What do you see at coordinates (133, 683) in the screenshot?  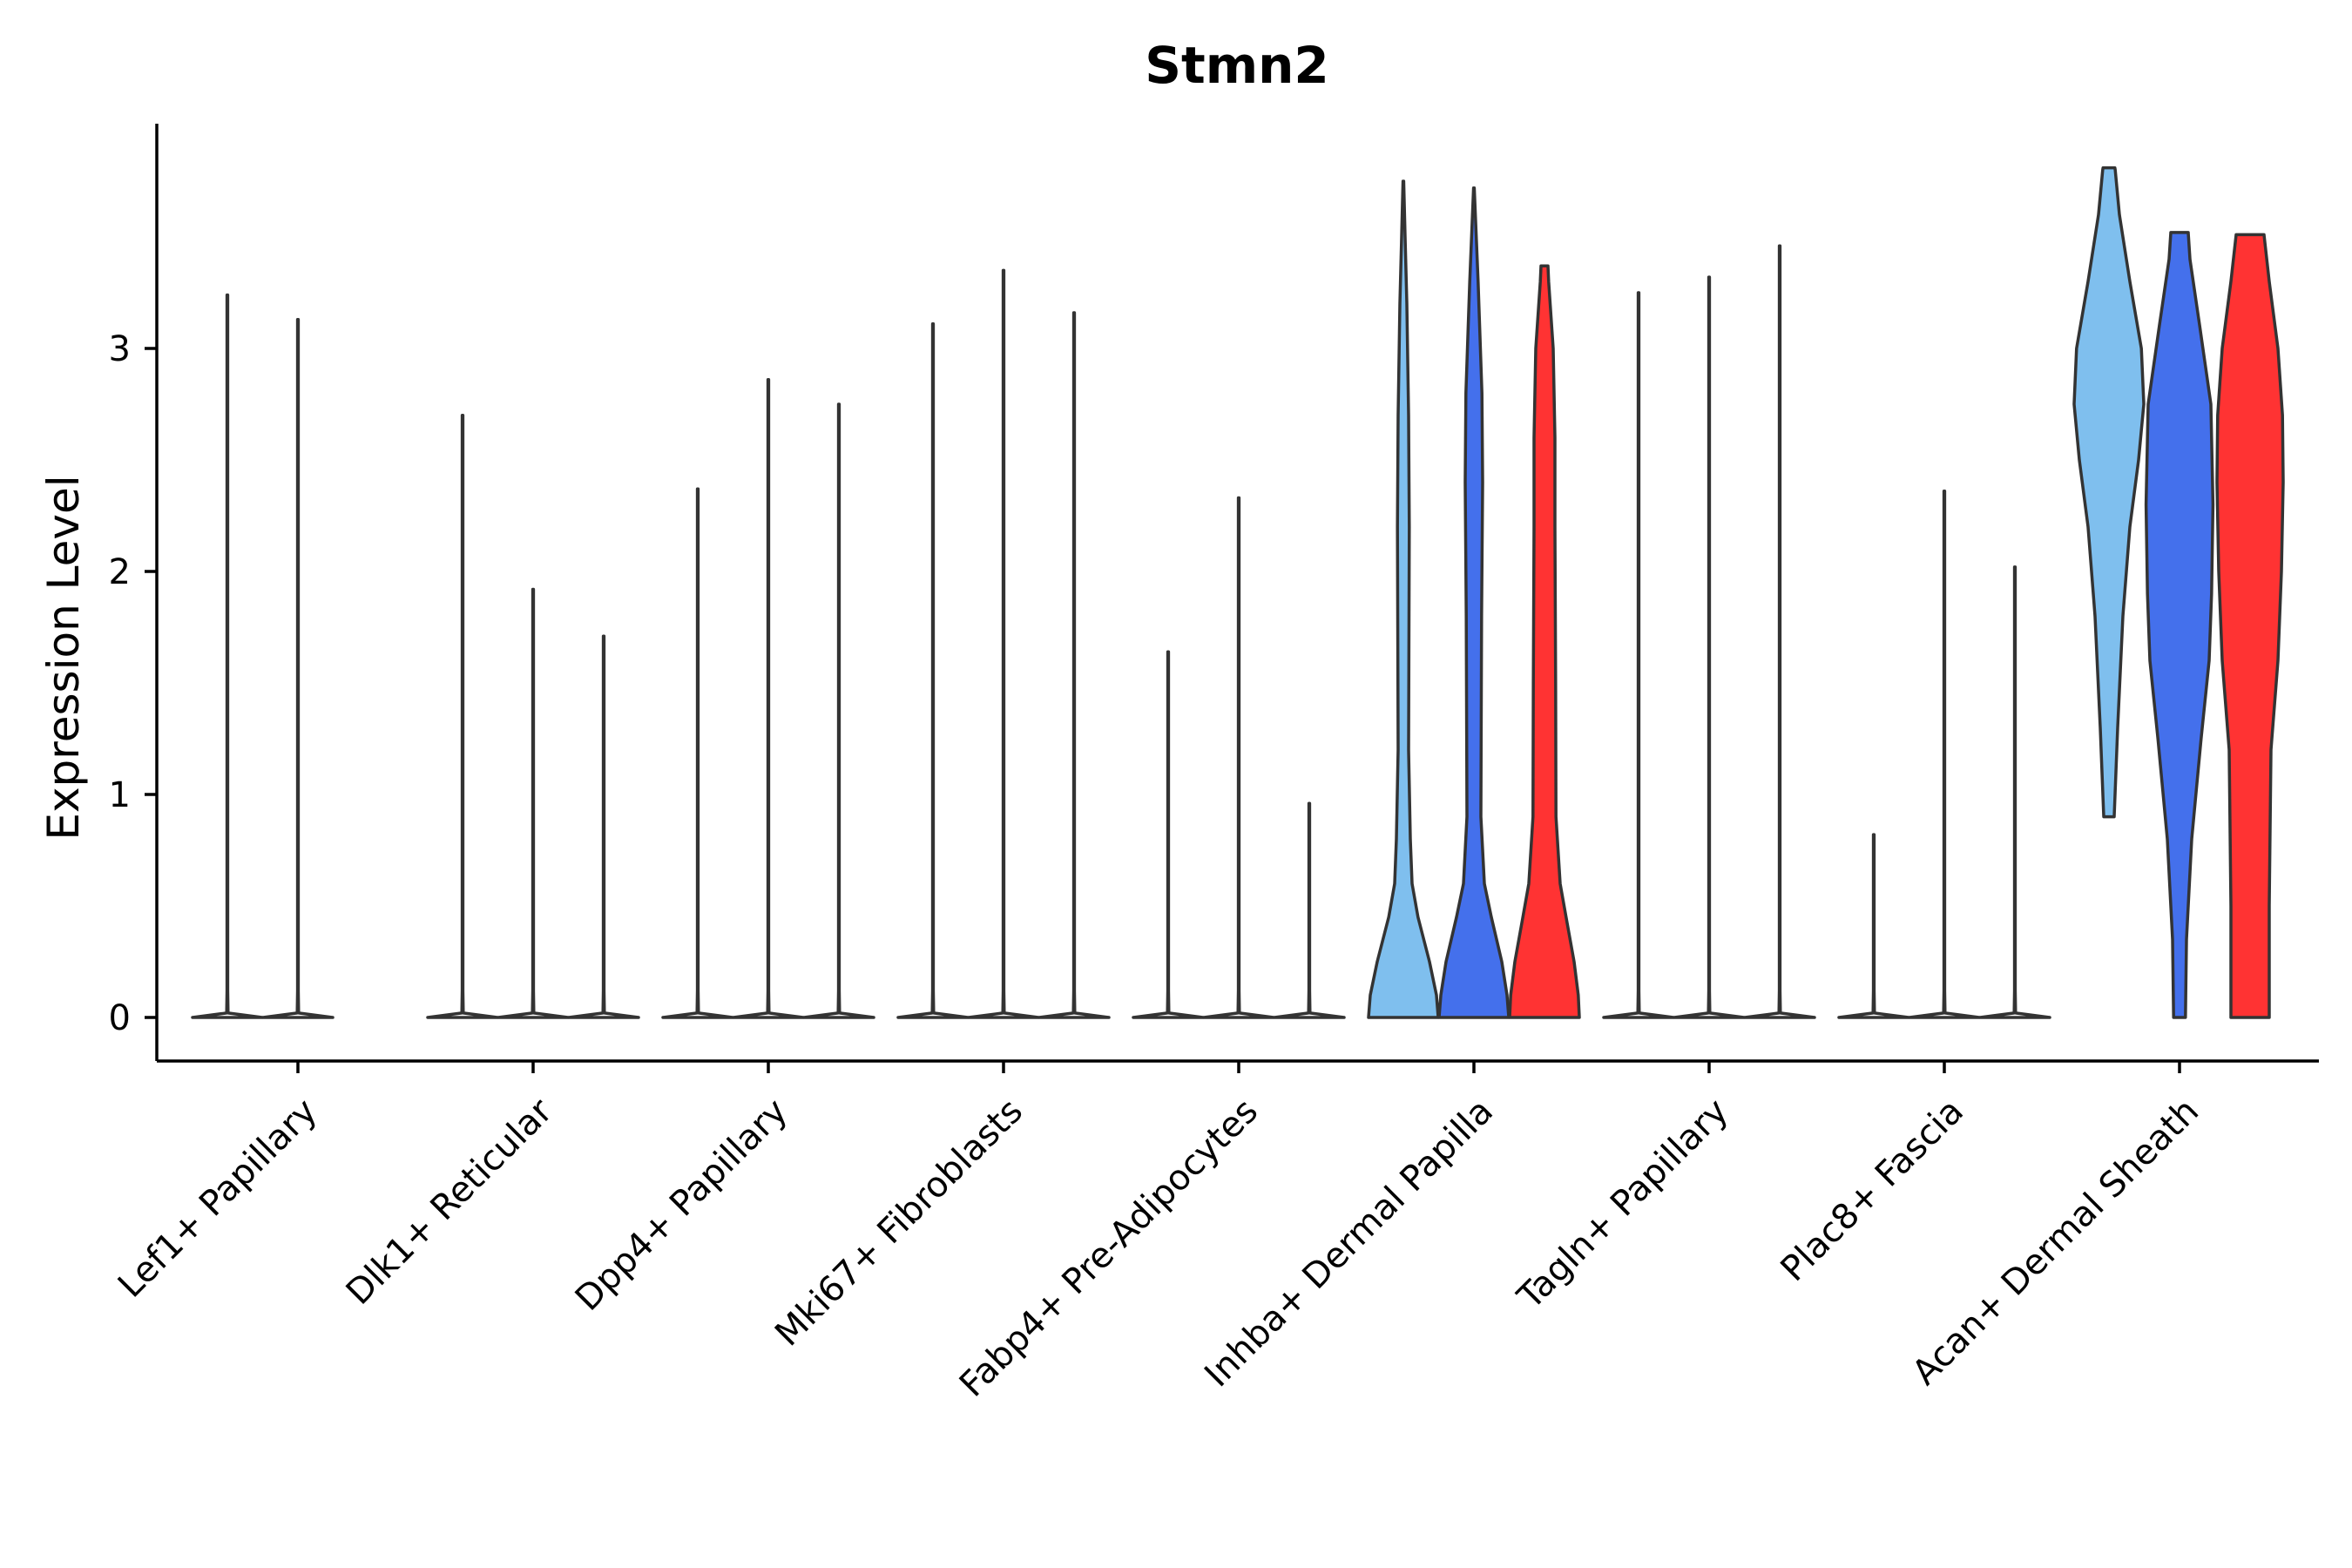 I see `y-ticks-group: 0 1 2 3` at bounding box center [133, 683].